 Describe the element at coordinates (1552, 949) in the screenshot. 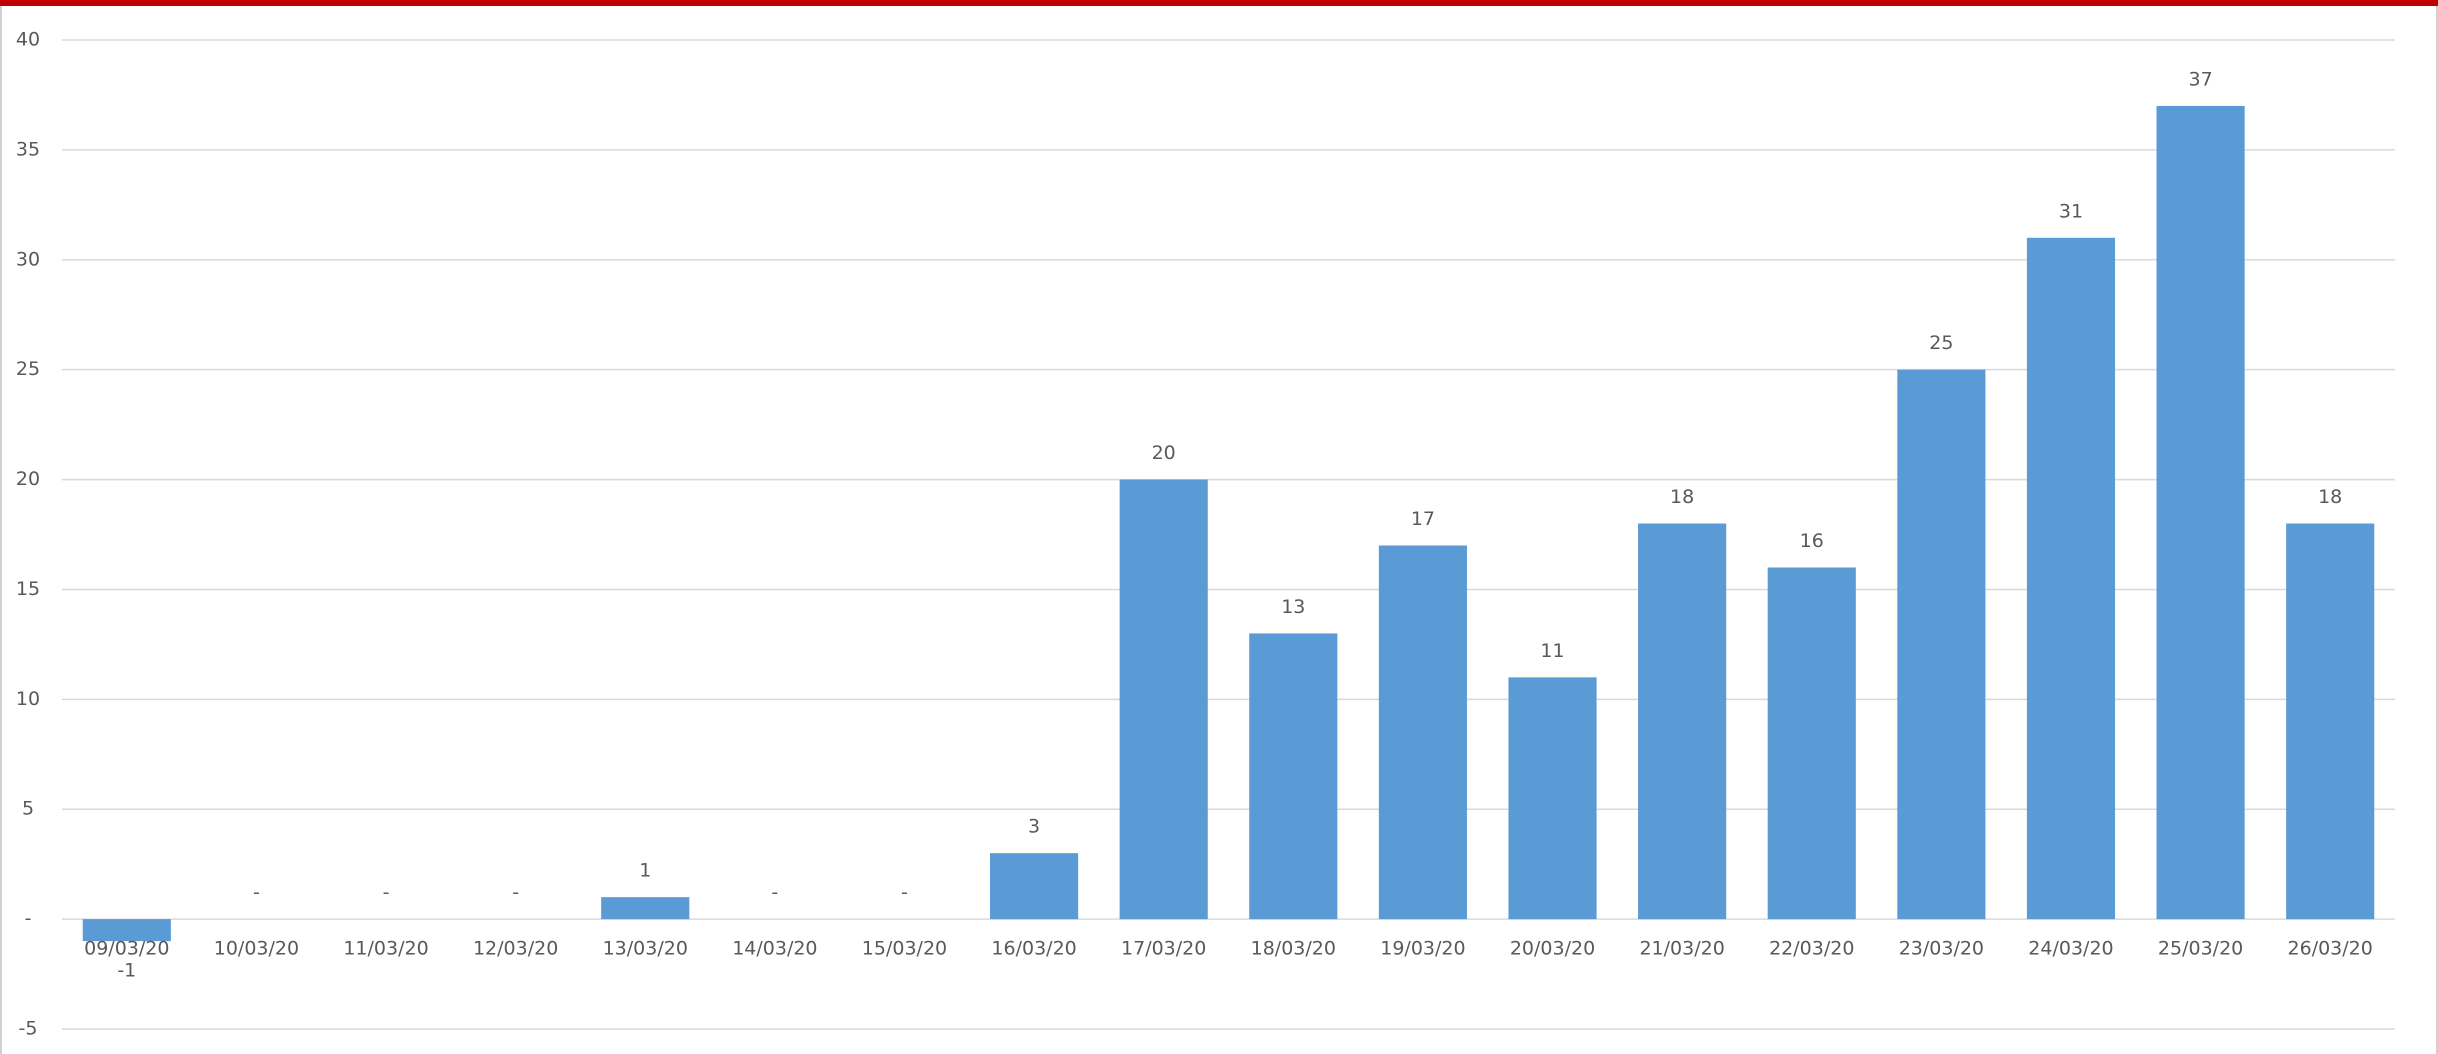

I see `x-tick-label: 20/03/20` at that location.